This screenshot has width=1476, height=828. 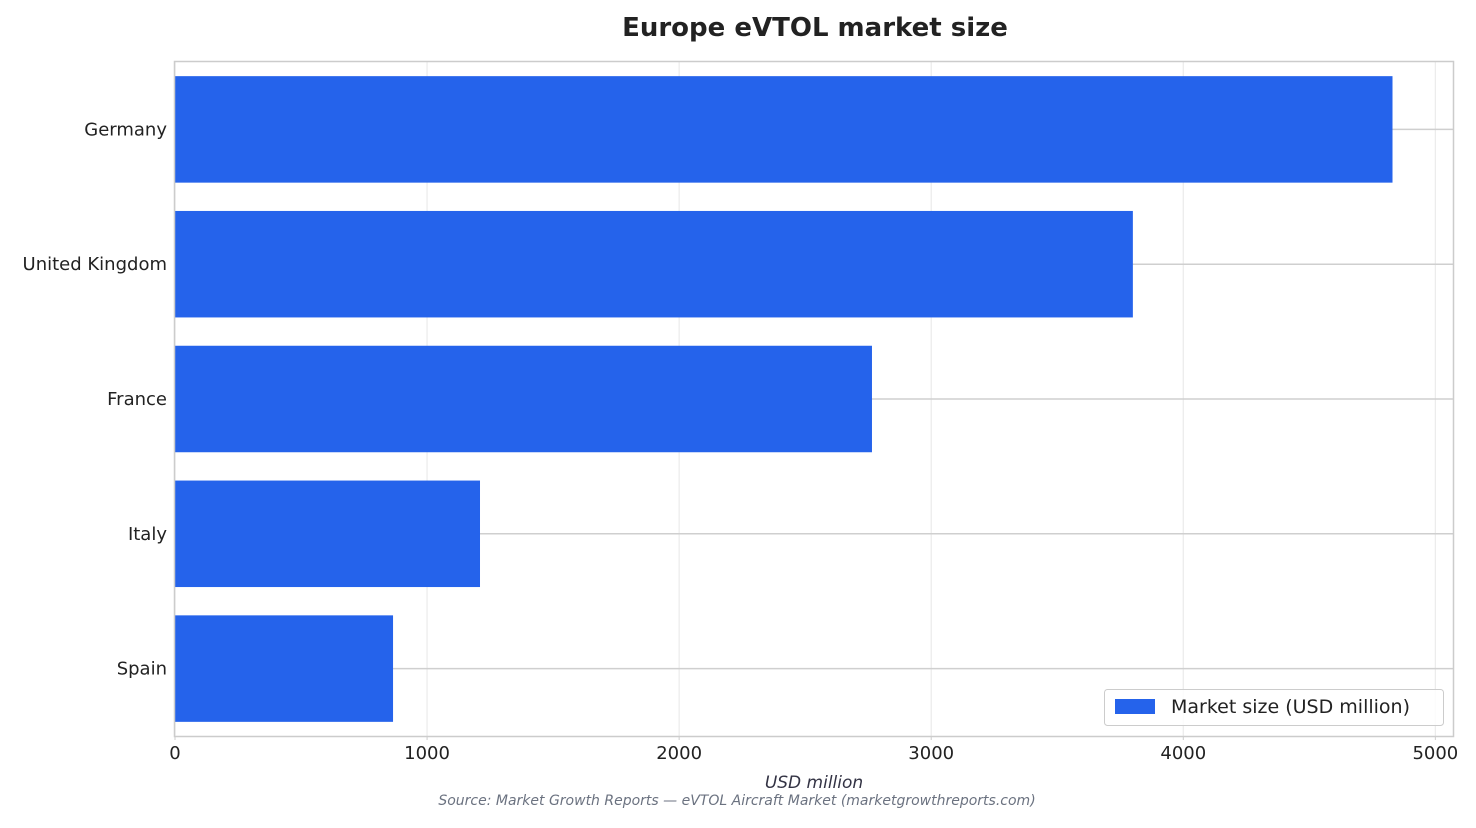 What do you see at coordinates (931, 753) in the screenshot?
I see `x-tick-label: 3000` at bounding box center [931, 753].